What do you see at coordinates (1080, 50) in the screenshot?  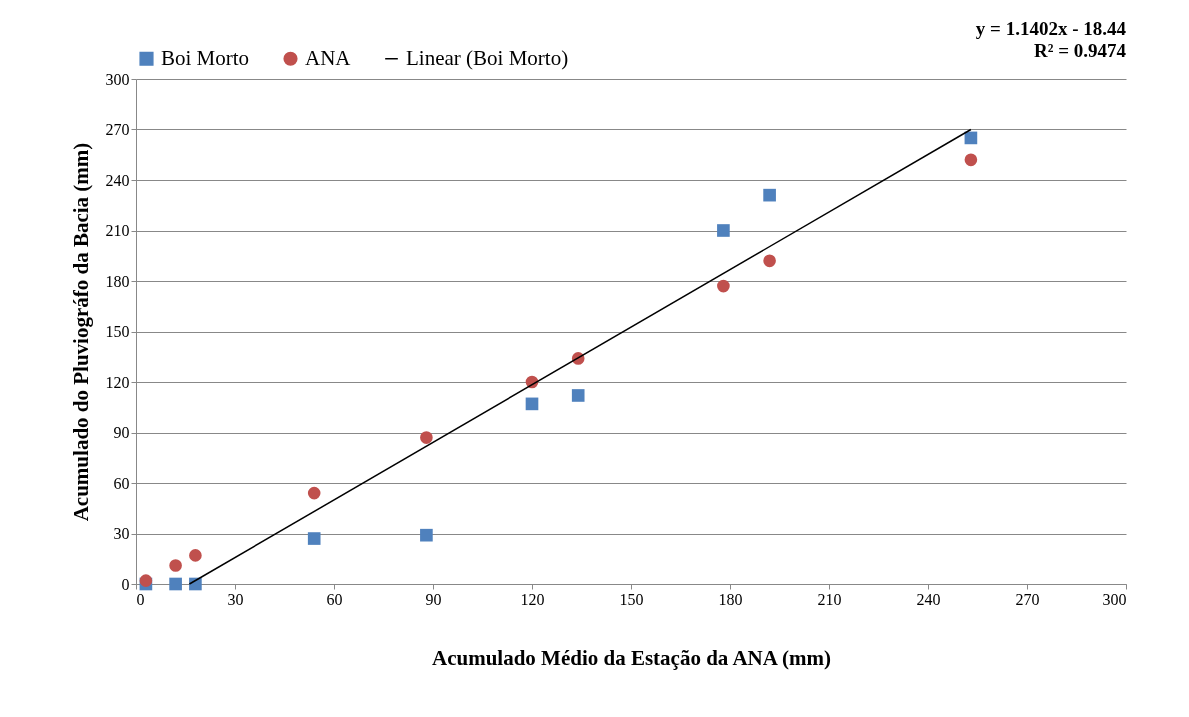 I see `text: R² = 0.9474` at bounding box center [1080, 50].